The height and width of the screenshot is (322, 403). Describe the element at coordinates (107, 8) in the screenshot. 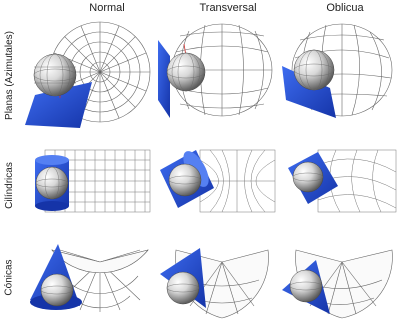

I see `column-label-normal: Normal` at that location.